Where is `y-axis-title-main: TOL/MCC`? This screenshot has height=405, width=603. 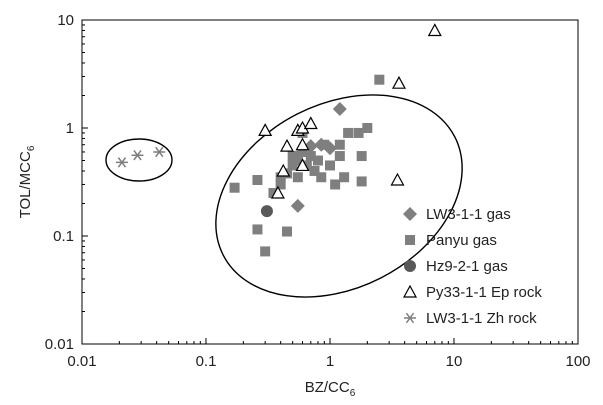 y-axis-title-main: TOL/MCC is located at coordinates (25, 184).